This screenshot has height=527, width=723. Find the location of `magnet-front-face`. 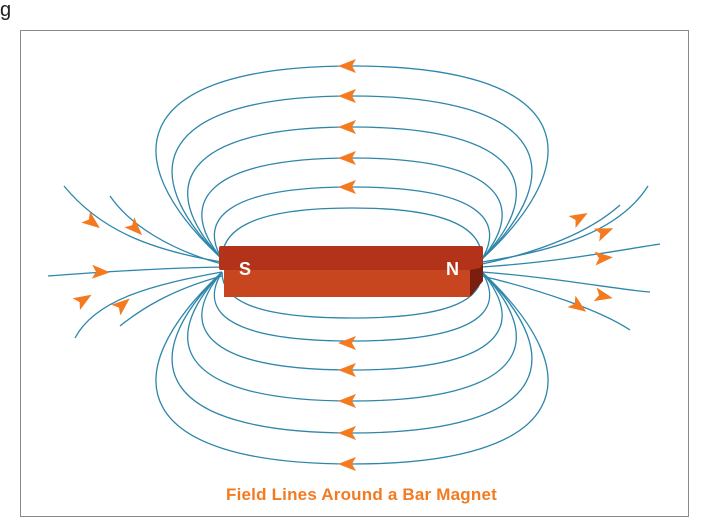

magnet-front-face is located at coordinates (352, 282).